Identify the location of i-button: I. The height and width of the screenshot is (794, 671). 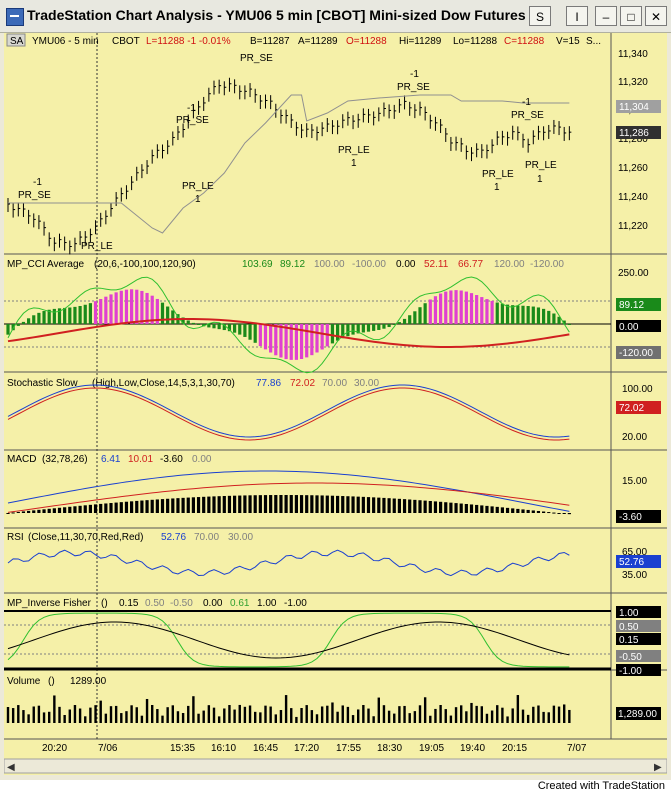
(577, 16).